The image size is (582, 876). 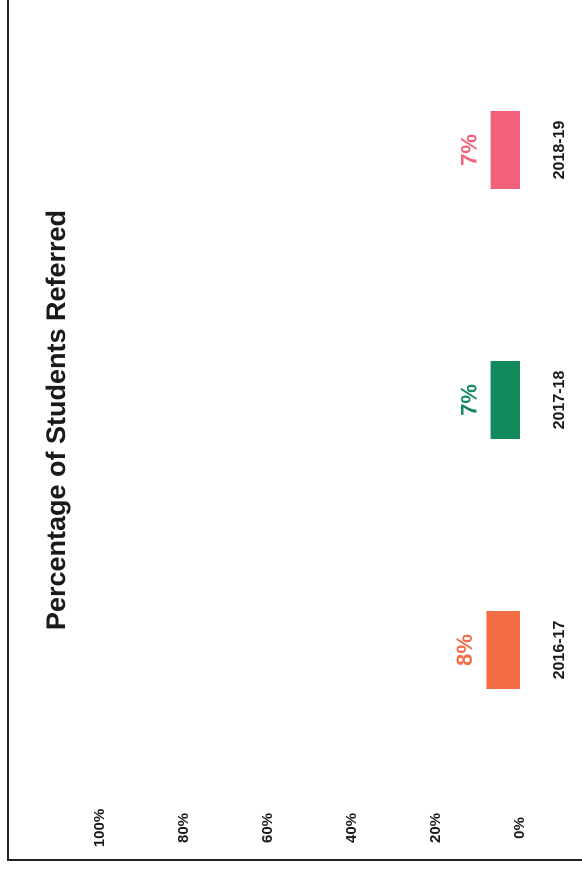 What do you see at coordinates (559, 650) in the screenshot?
I see `x-tick-label: 2016-17` at bounding box center [559, 650].